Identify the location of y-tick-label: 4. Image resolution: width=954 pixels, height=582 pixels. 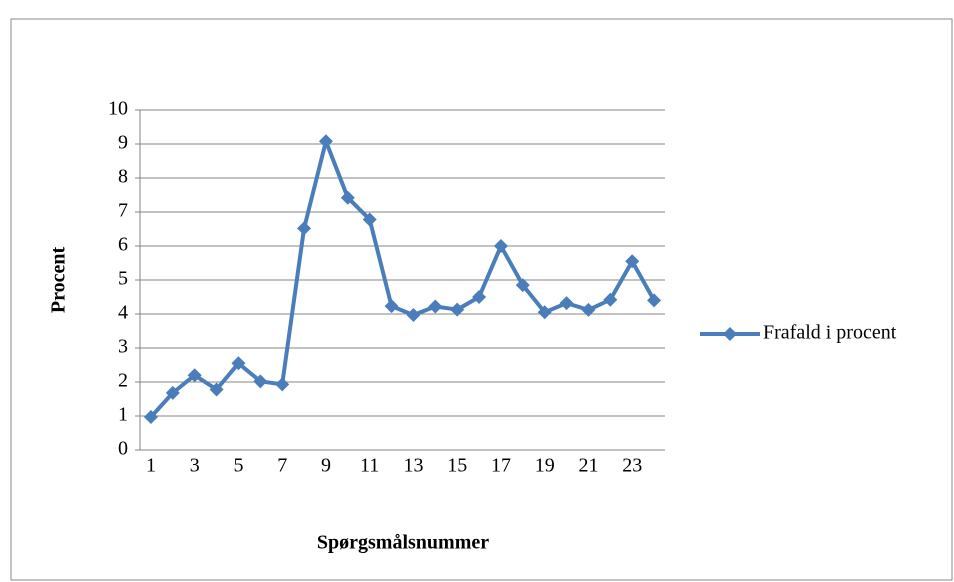
(123, 313).